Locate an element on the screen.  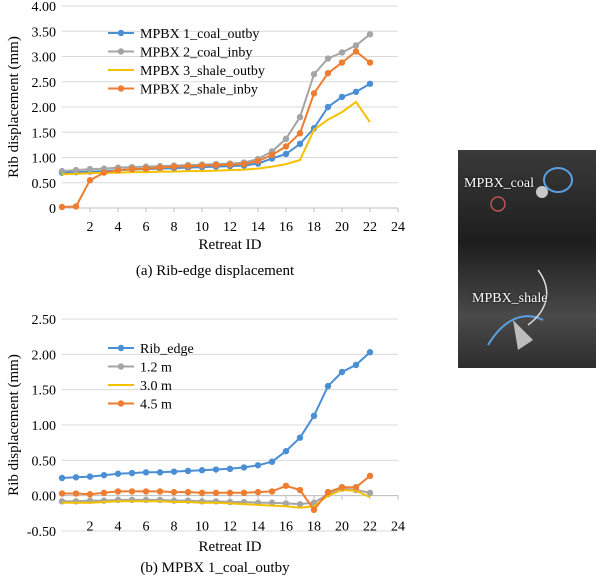
chart-b-xtick-label: 24 is located at coordinates (398, 527).